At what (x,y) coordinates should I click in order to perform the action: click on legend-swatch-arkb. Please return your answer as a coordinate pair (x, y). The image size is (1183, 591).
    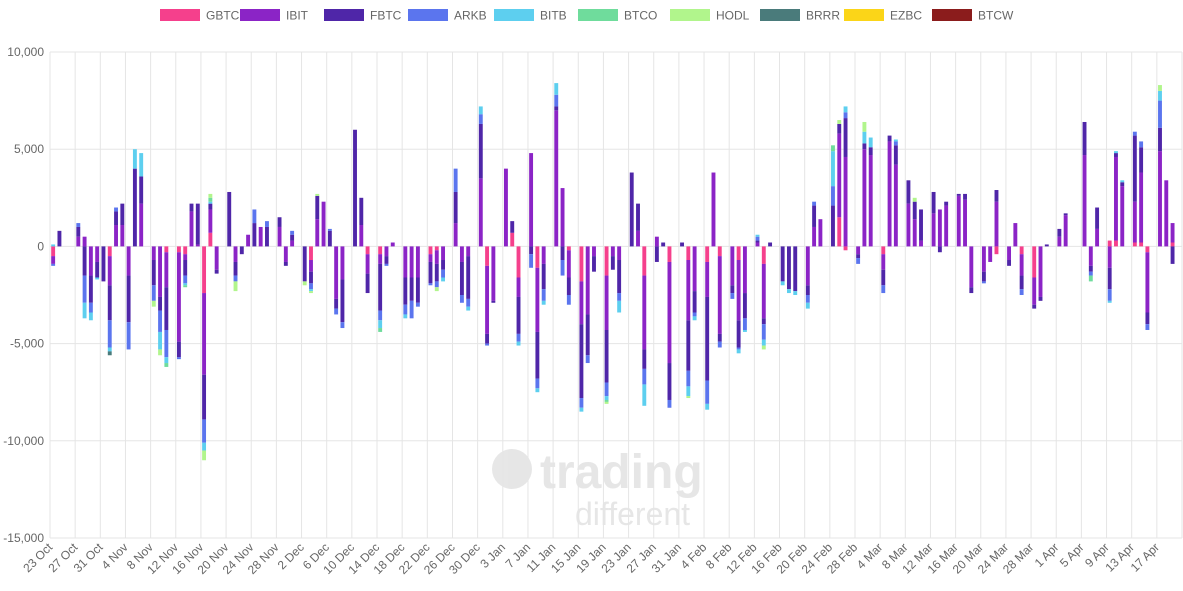
    Looking at the image, I should click on (428, 15).